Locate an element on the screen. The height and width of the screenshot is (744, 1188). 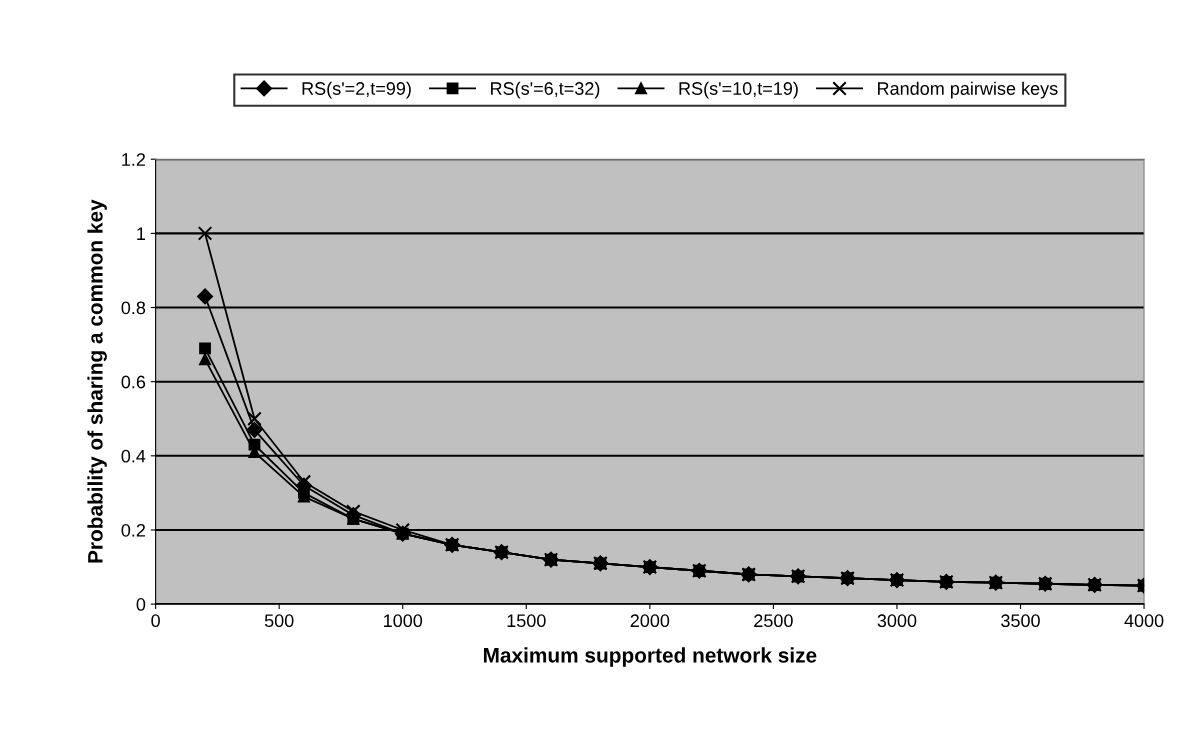
x-tick-label: 3500 is located at coordinates (1020, 621).